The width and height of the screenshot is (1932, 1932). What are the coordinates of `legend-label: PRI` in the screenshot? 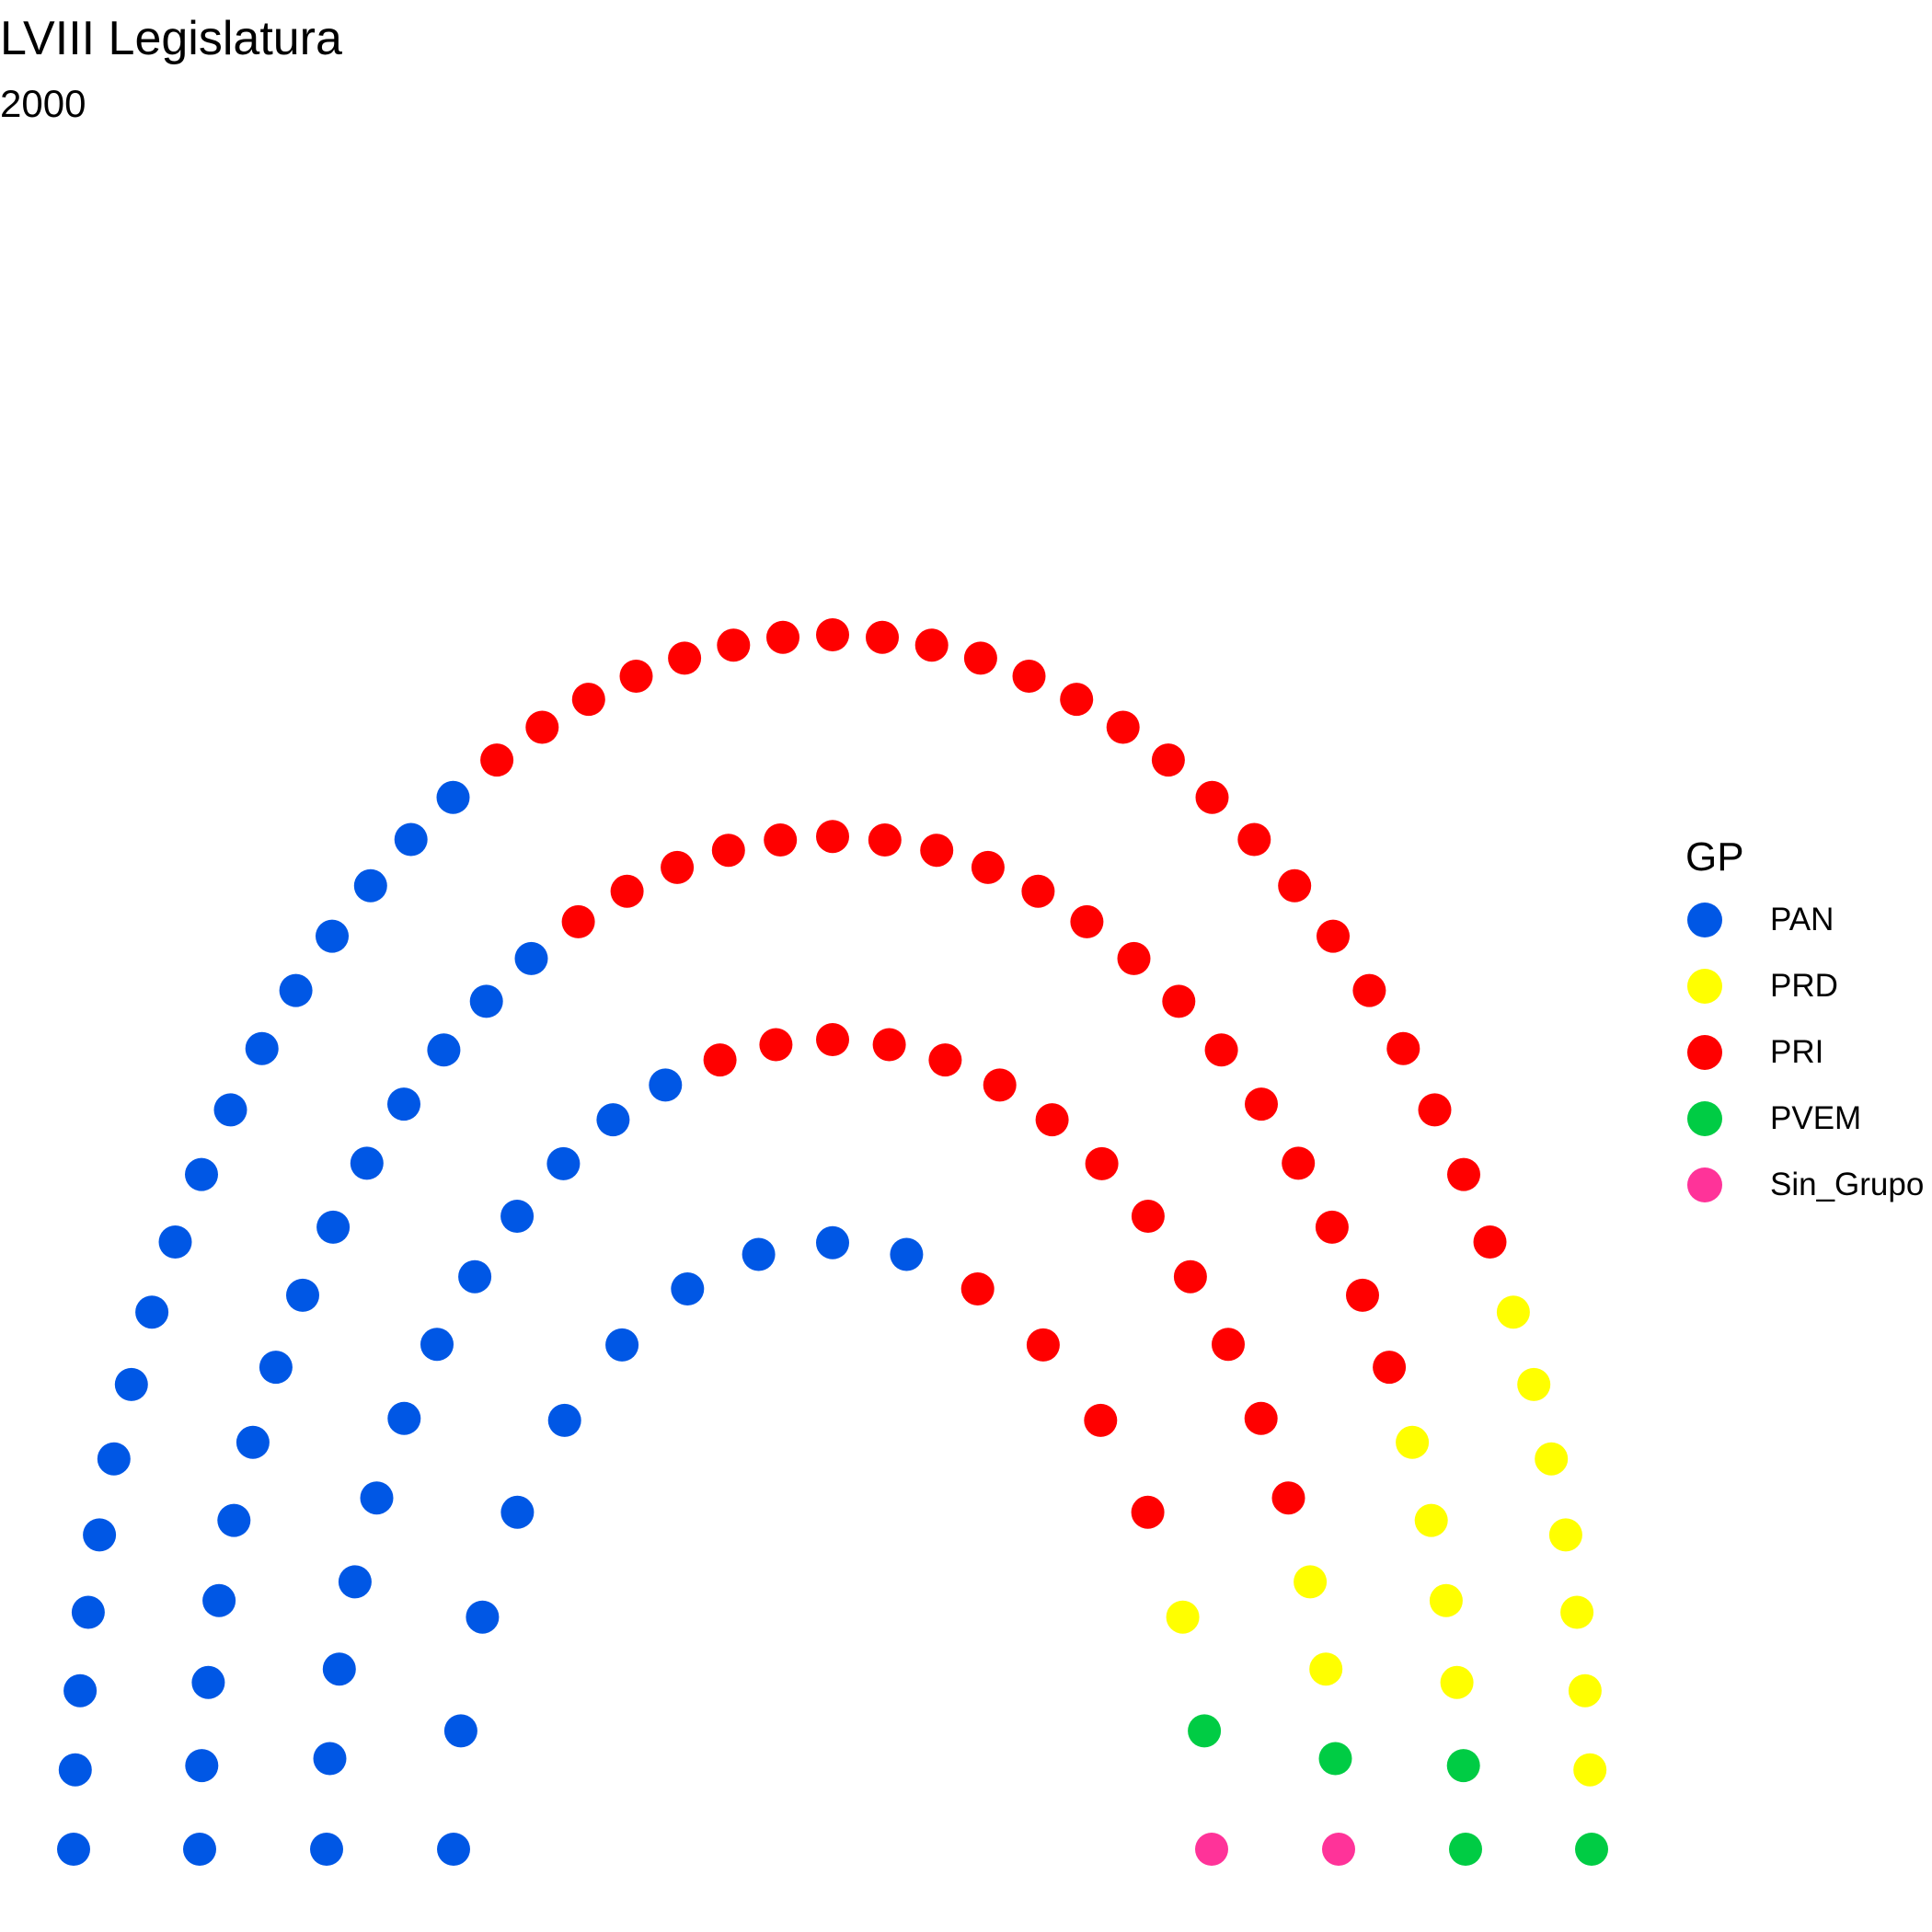 It's located at (1797, 1052).